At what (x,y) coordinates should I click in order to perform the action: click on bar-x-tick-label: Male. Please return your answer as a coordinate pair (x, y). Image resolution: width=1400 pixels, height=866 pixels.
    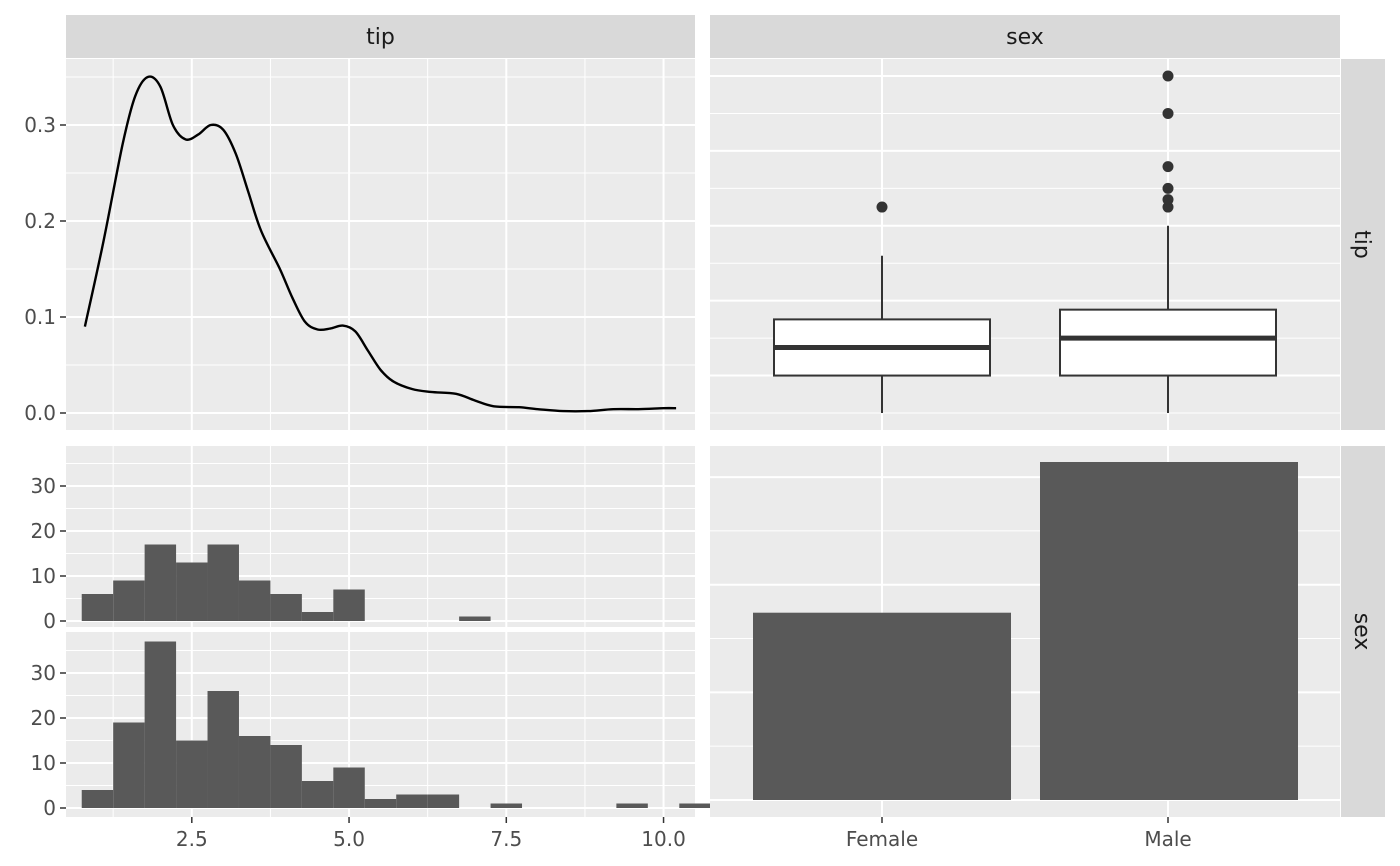
    Looking at the image, I should click on (1167, 839).